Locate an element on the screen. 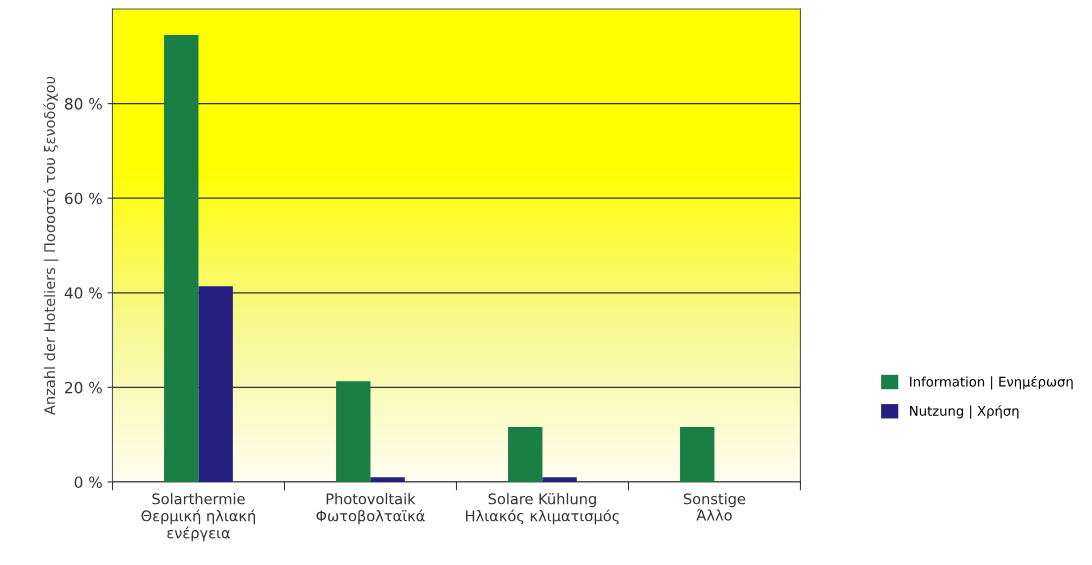 The image size is (1092, 565). x-tick-label: Sonstige Άλλο is located at coordinates (714, 507).